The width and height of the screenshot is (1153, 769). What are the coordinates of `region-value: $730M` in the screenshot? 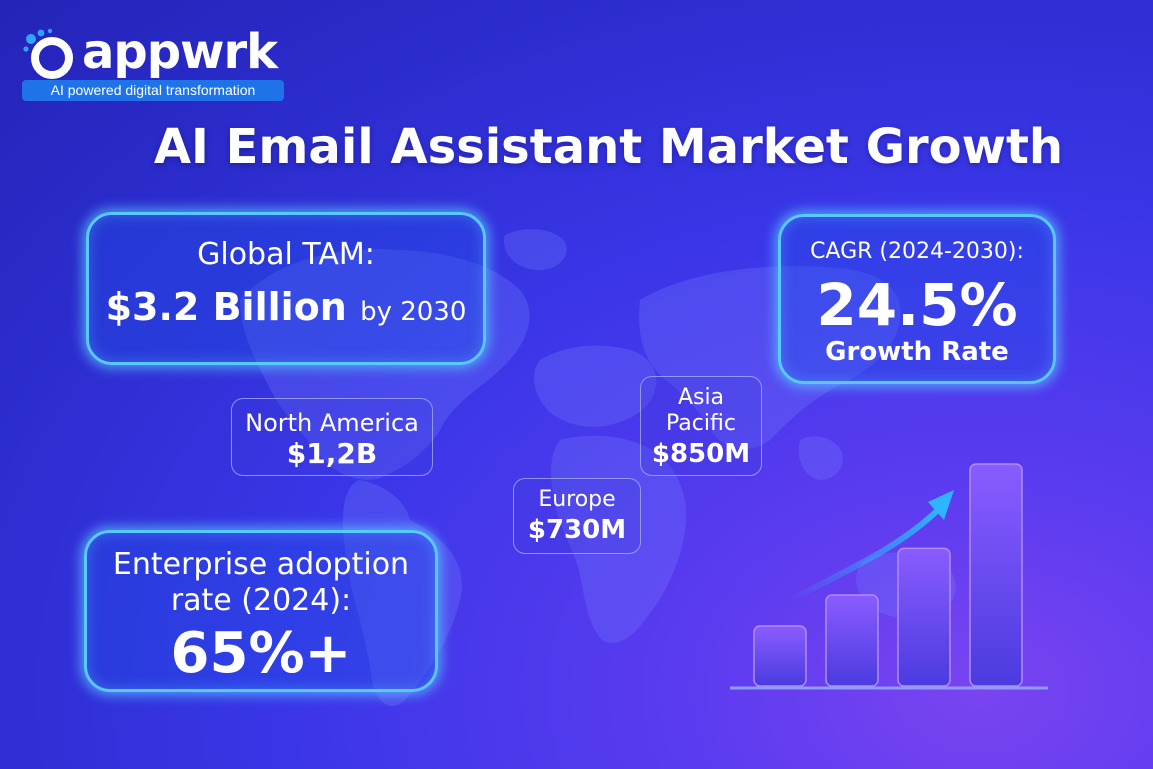 It's located at (577, 530).